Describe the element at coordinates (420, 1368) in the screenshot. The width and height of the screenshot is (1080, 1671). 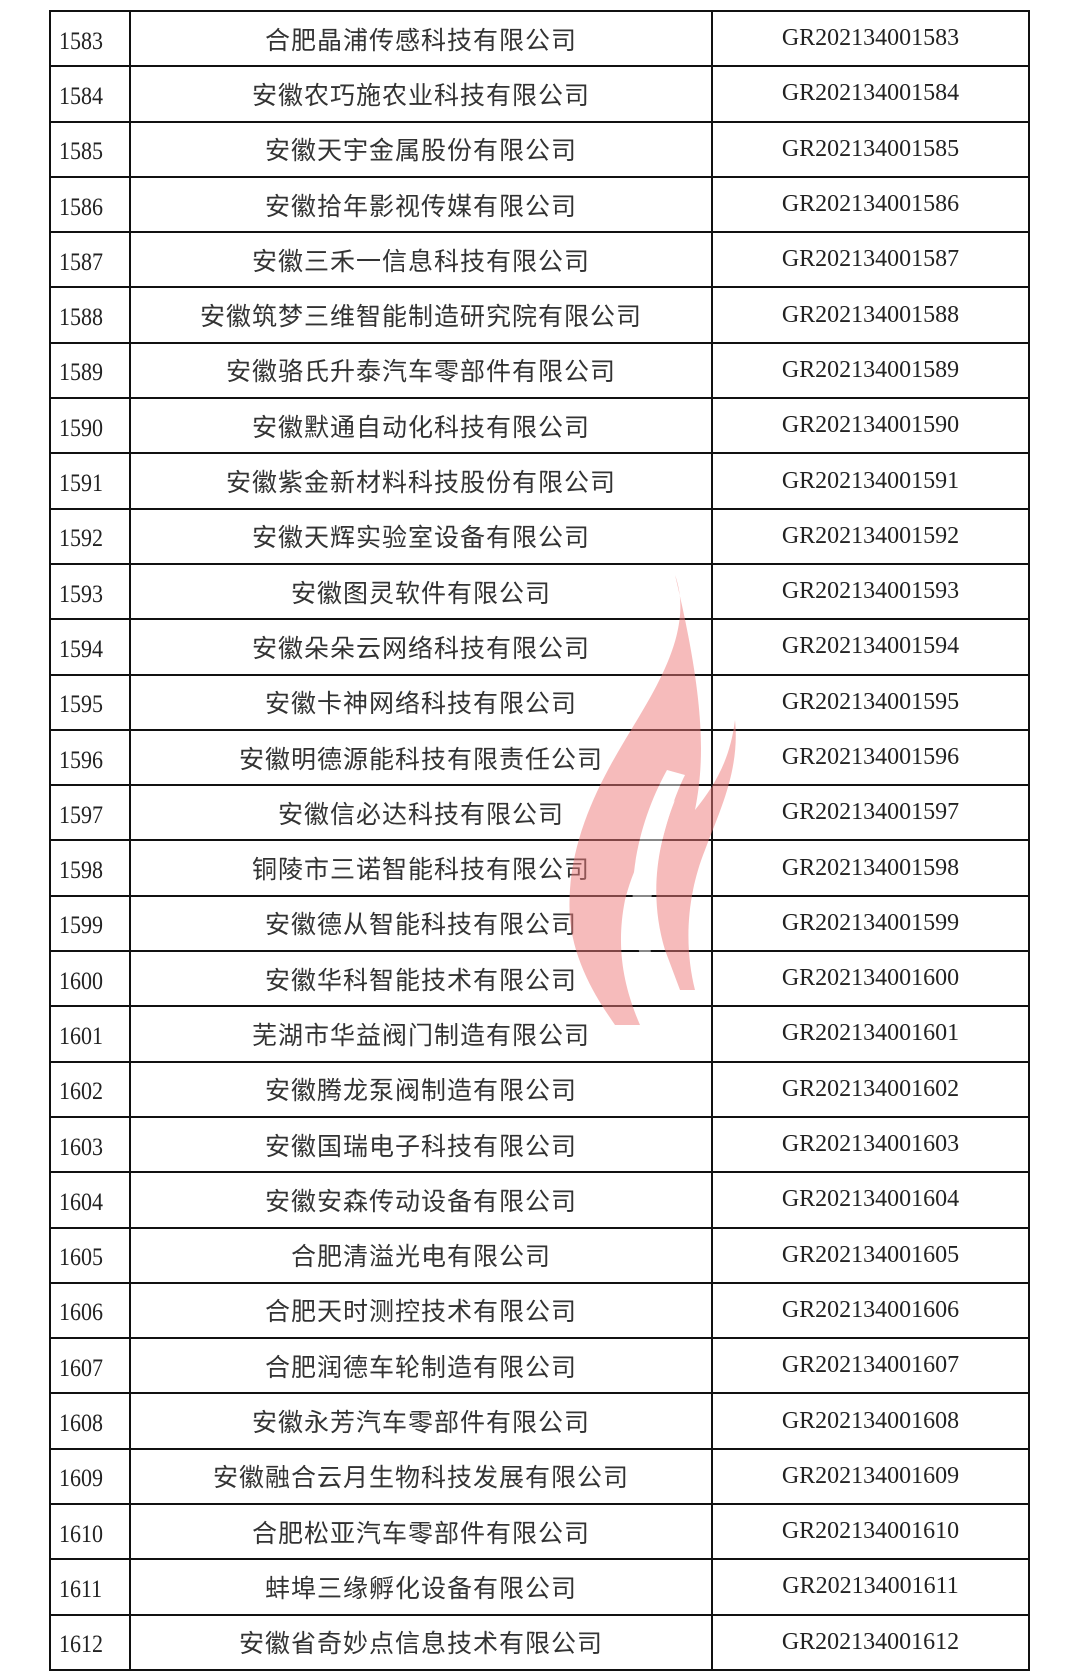
I see `company-name: 合肥润德车轮制造有限公司` at that location.